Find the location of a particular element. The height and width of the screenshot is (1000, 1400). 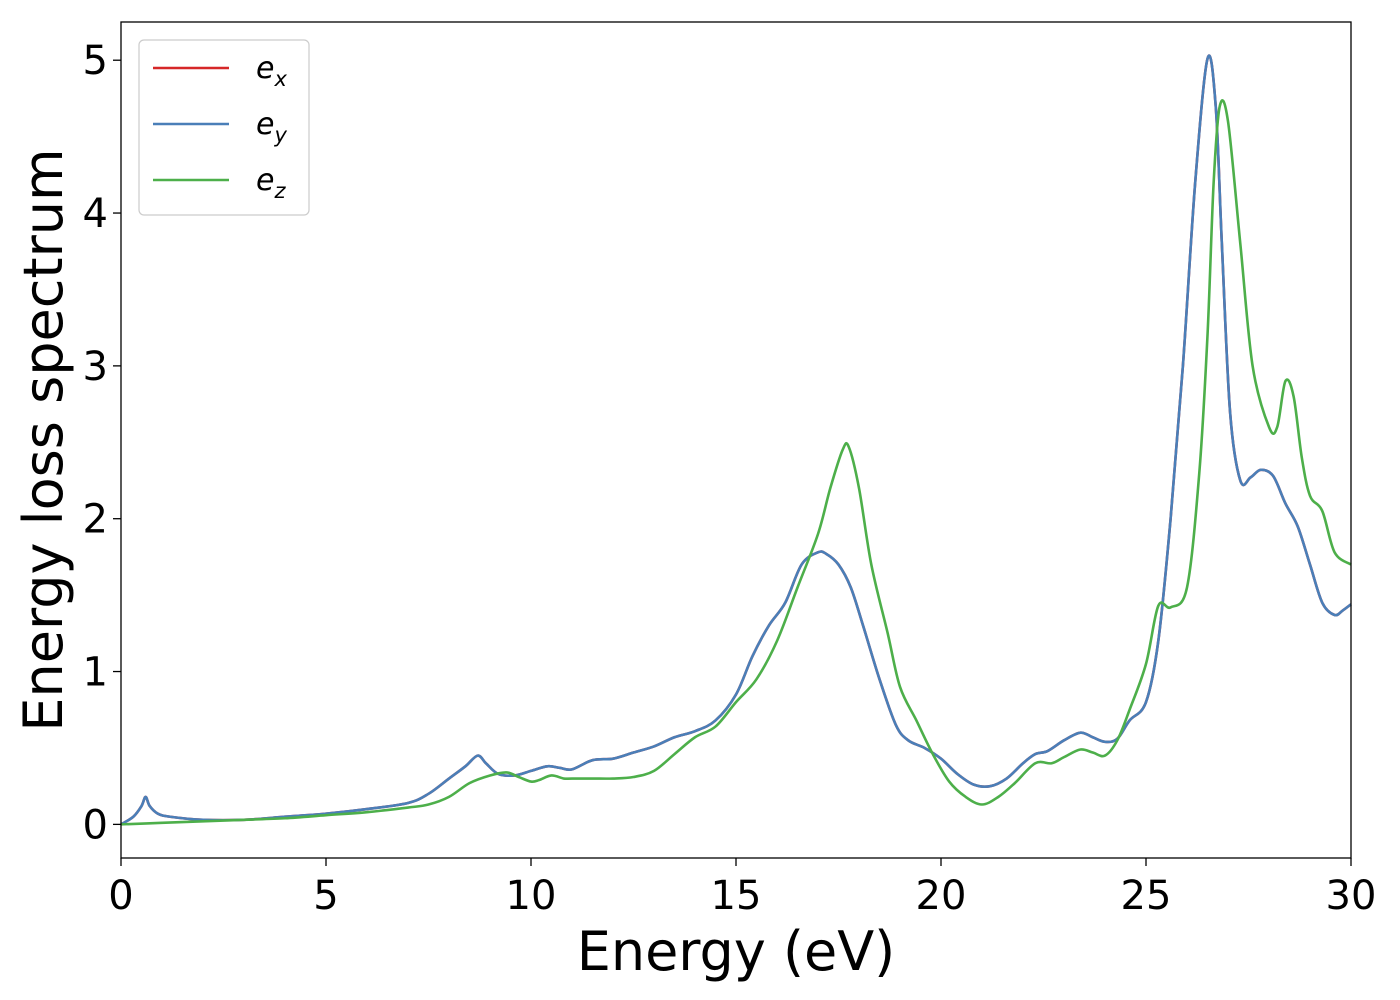

y-tick-label: 4 is located at coordinates (95, 214).